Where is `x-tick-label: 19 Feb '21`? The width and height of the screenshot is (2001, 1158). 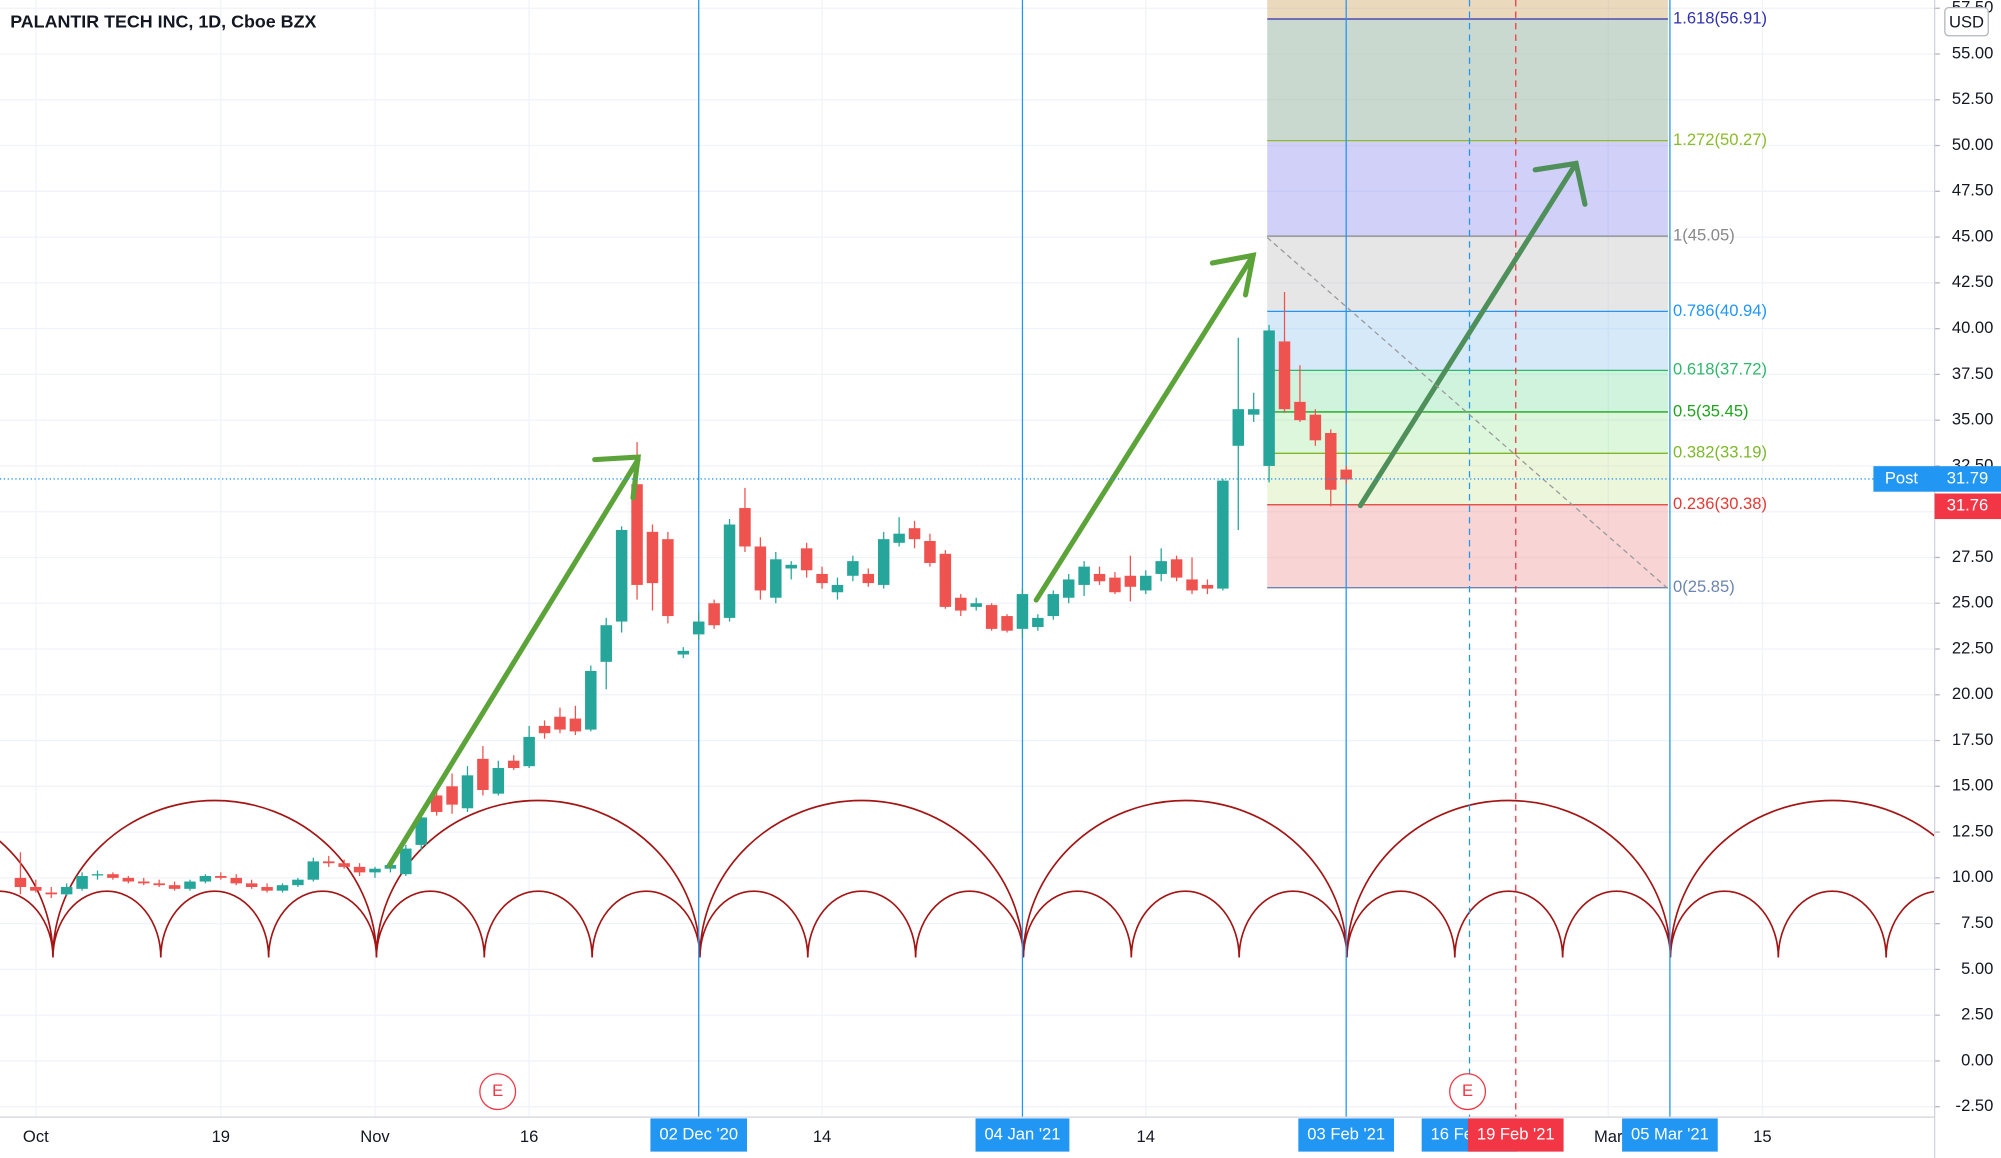 x-tick-label: 19 Feb '21 is located at coordinates (1516, 1133).